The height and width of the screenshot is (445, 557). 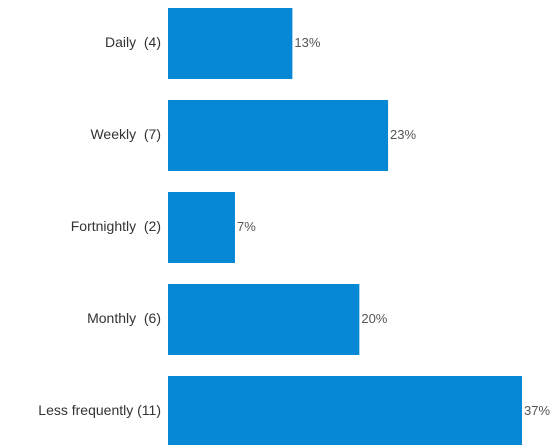 I want to click on category-label: Monthly (6), so click(x=124, y=318).